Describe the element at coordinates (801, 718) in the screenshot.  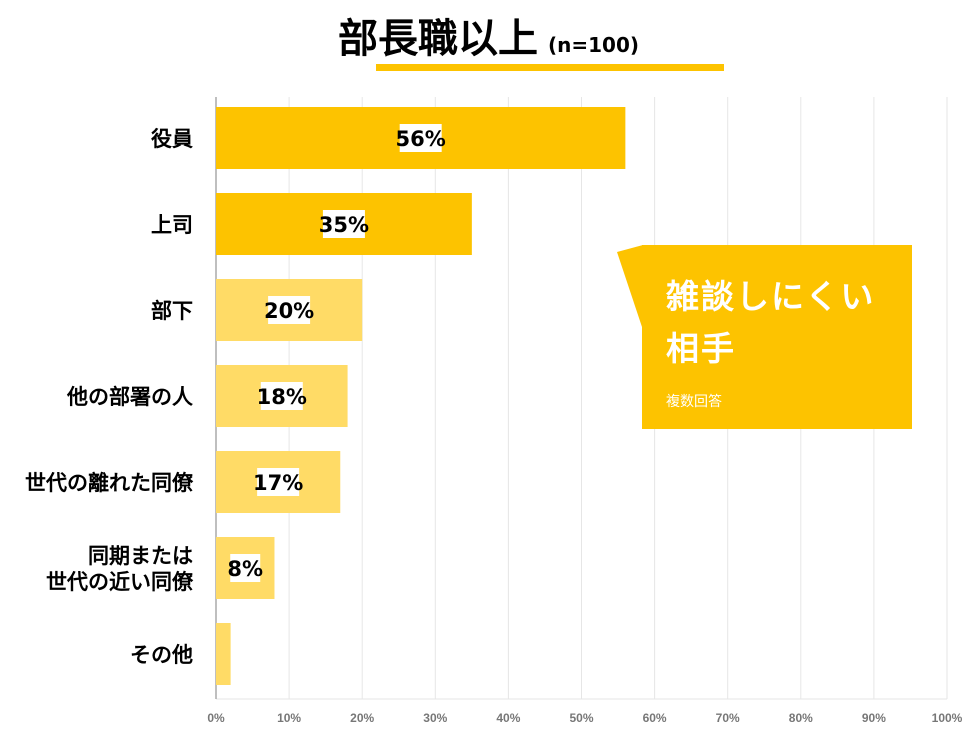
I see `x-tick-label: 80%` at that location.